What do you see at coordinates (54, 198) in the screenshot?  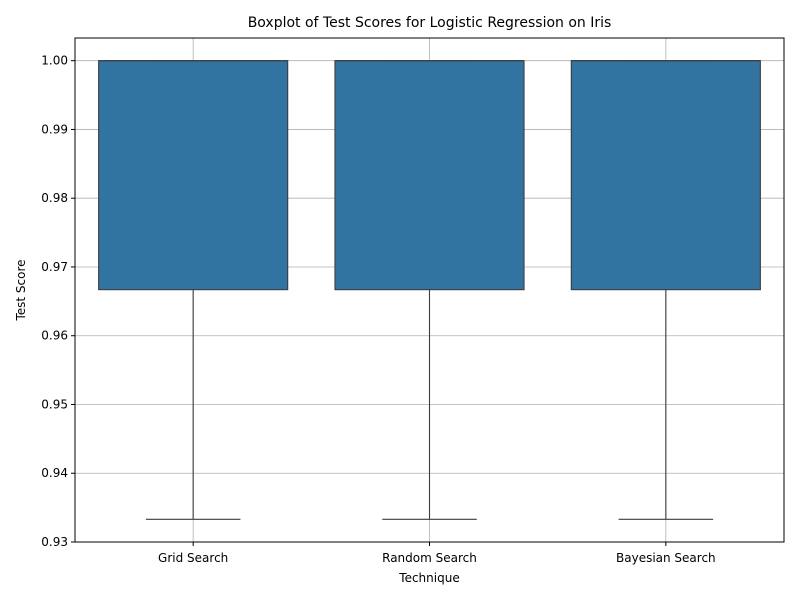 I see `y-tick-label: 0.98` at bounding box center [54, 198].